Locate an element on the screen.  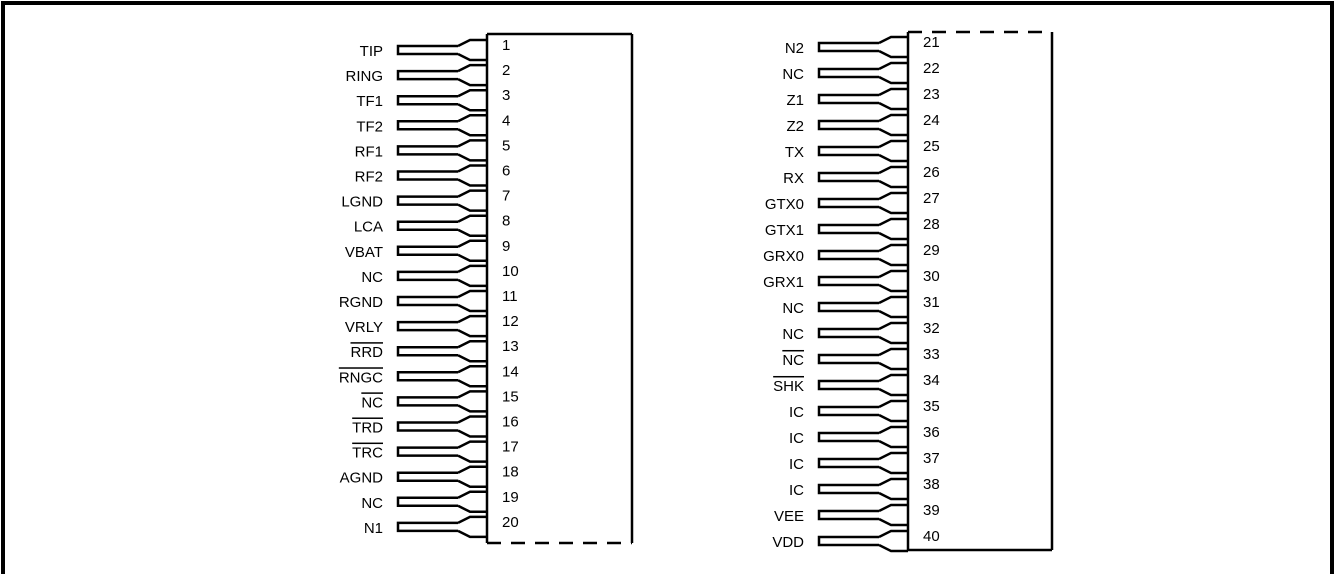
pin-number: 5 is located at coordinates (506, 145).